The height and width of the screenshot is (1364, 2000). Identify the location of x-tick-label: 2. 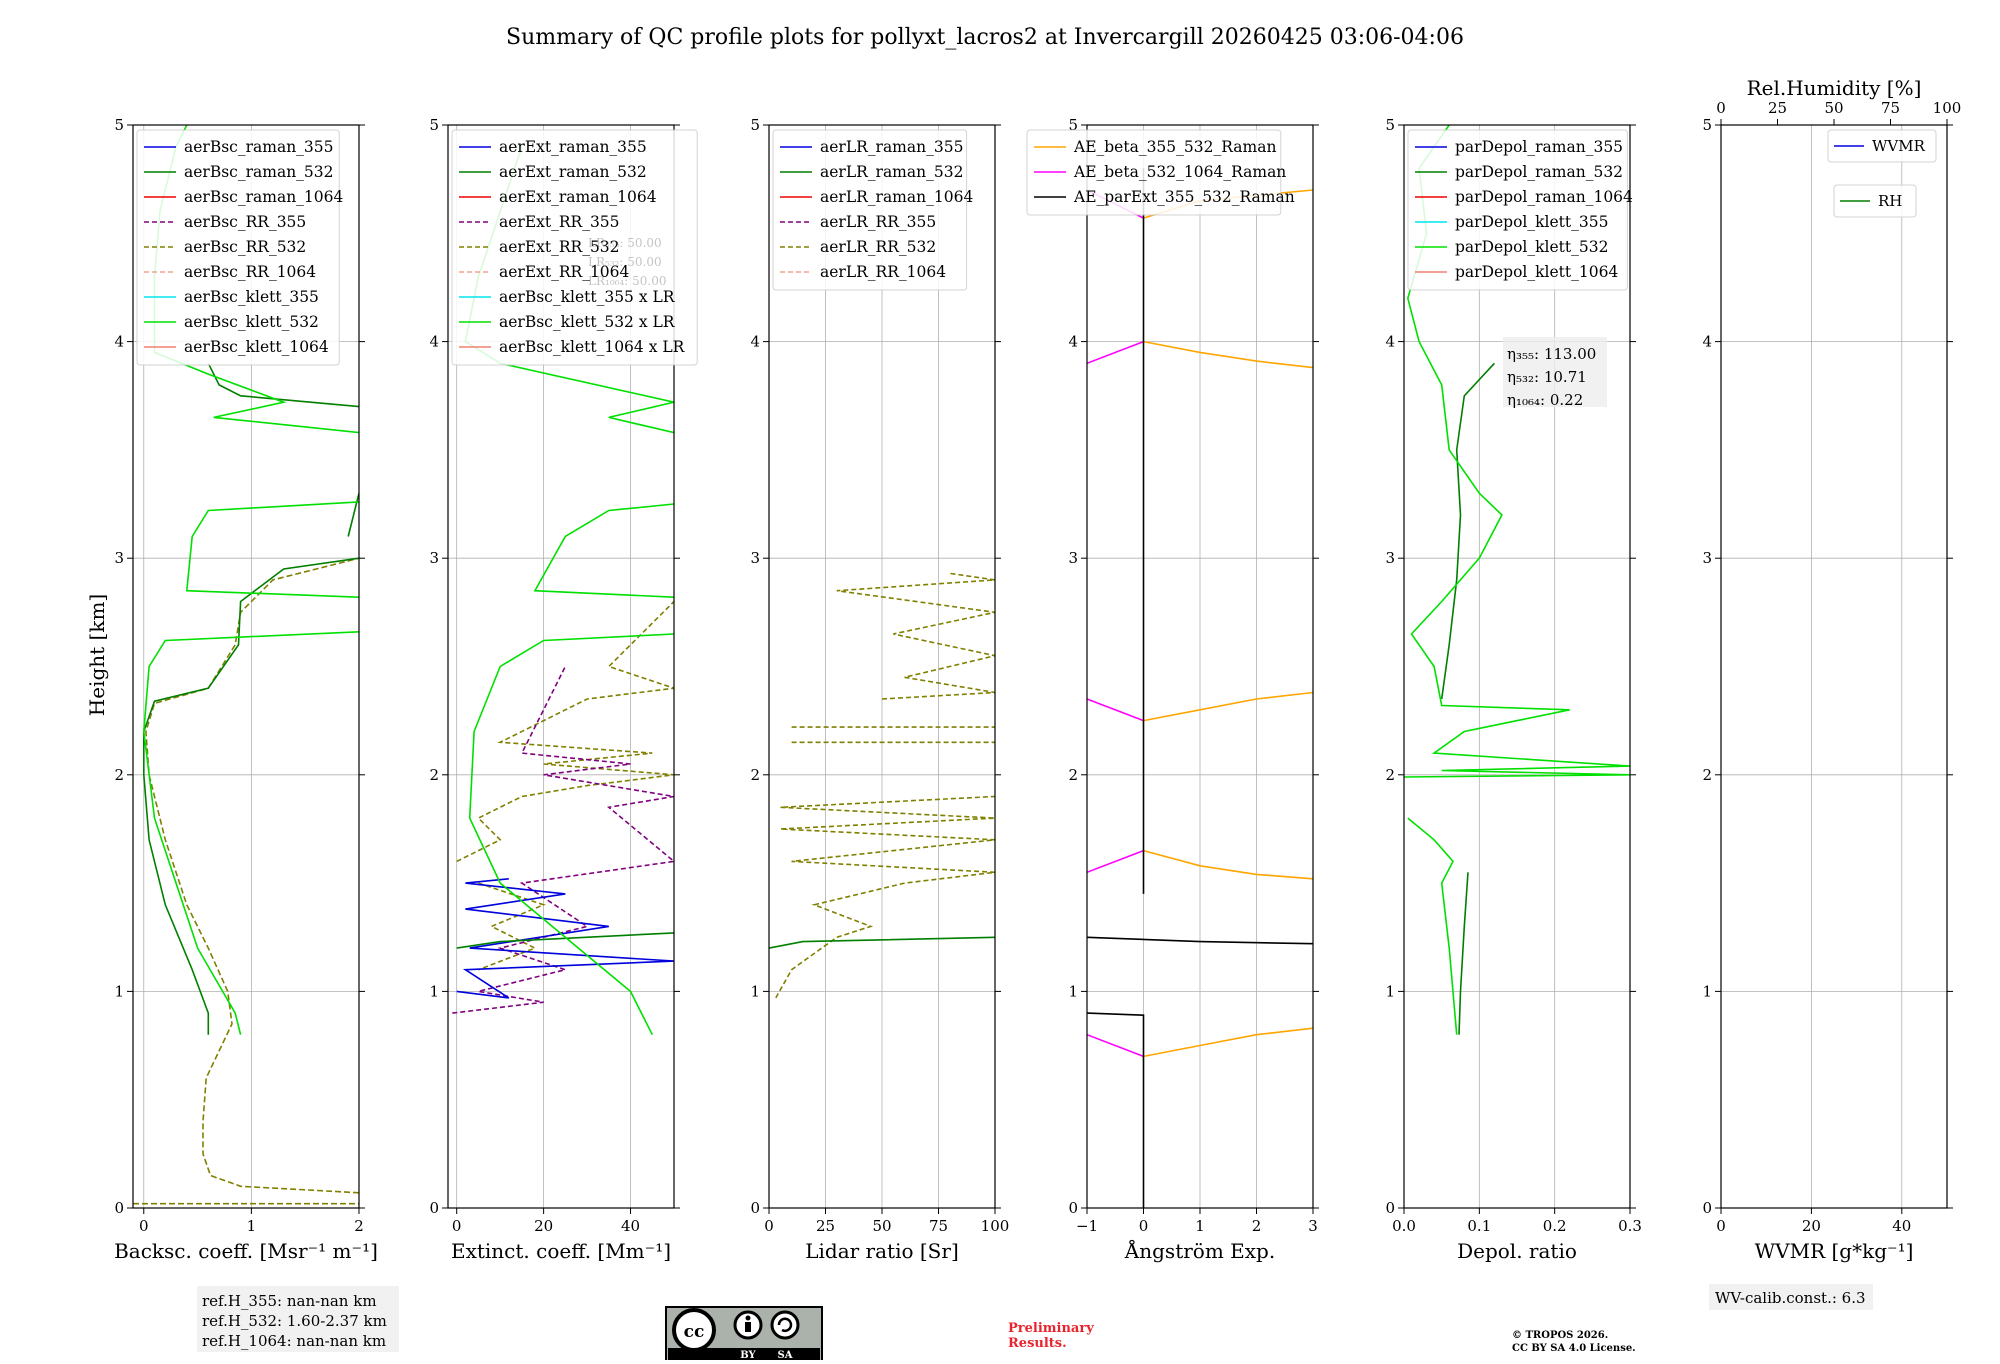
(1257, 1226).